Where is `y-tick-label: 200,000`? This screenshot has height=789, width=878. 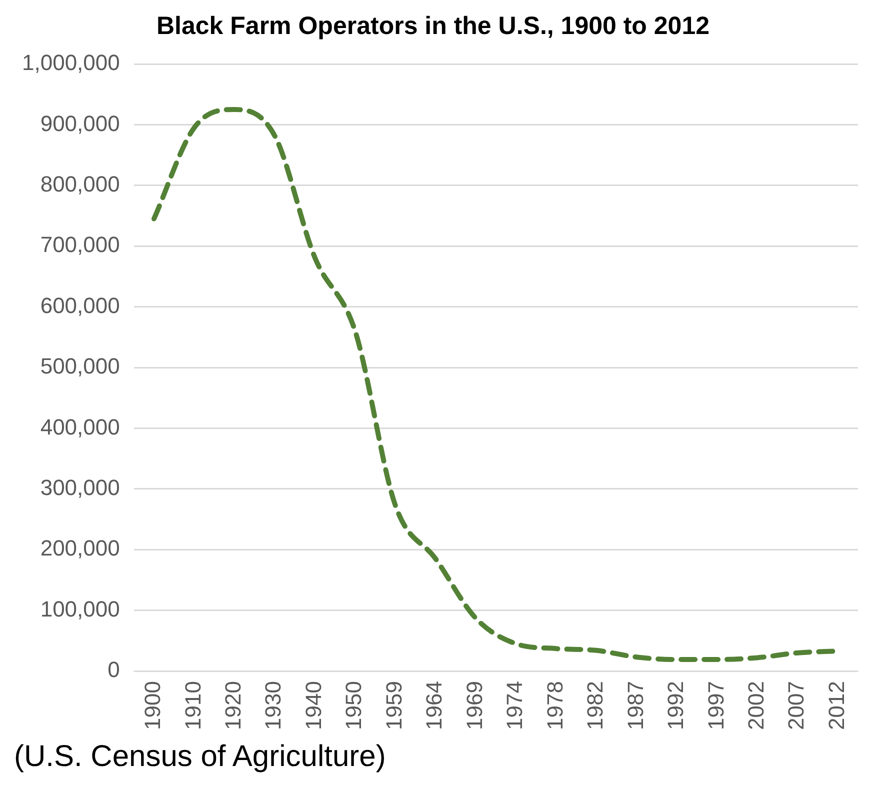
y-tick-label: 200,000 is located at coordinates (80, 548).